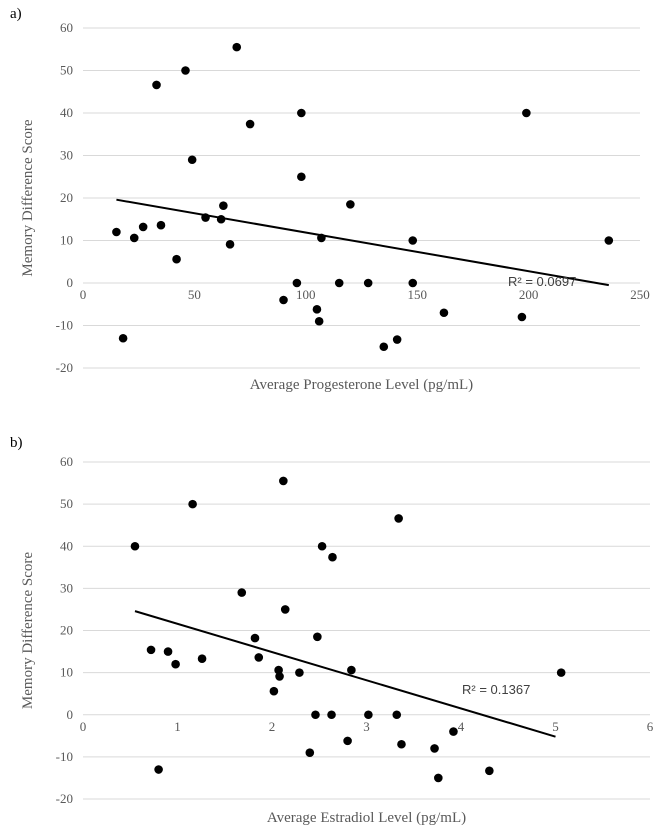 The width and height of the screenshot is (667, 826). What do you see at coordinates (555, 726) in the screenshot?
I see `x-tick-label: 5` at bounding box center [555, 726].